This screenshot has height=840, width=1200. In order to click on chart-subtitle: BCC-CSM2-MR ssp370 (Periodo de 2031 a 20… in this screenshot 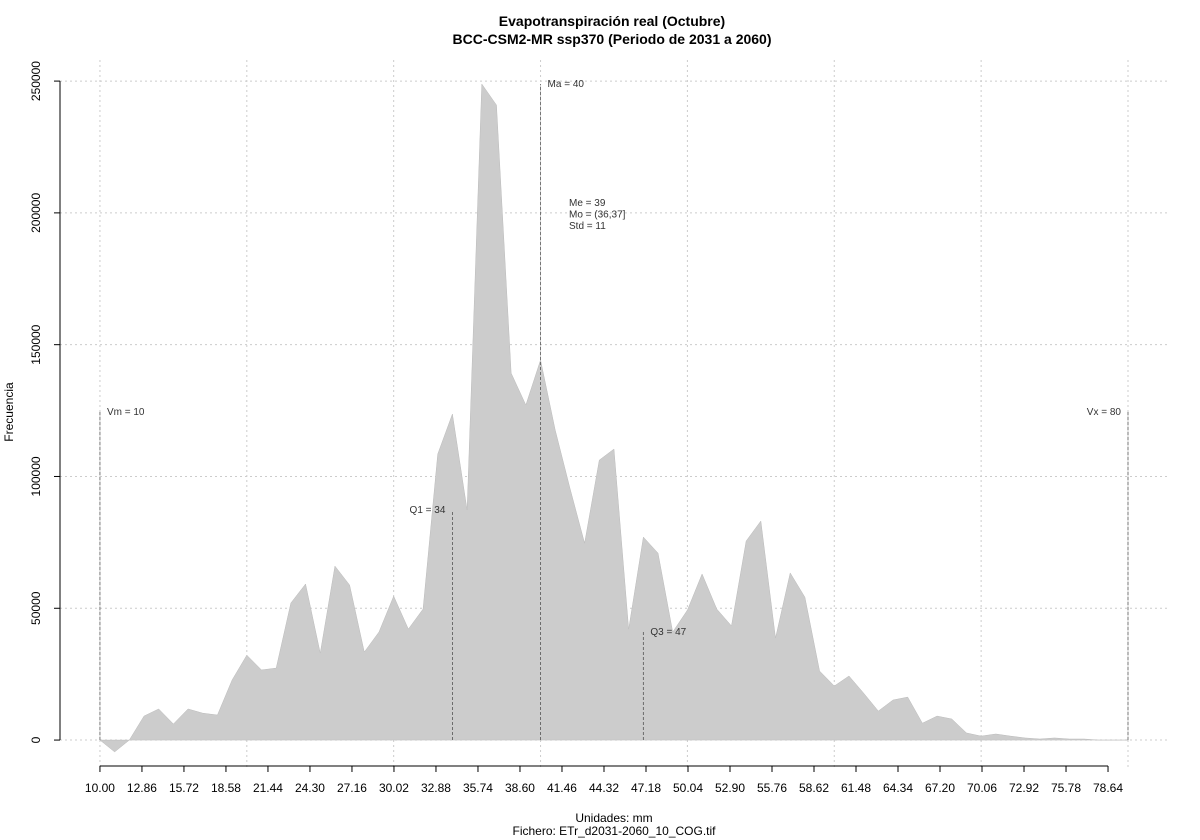, I will do `click(612, 39)`.